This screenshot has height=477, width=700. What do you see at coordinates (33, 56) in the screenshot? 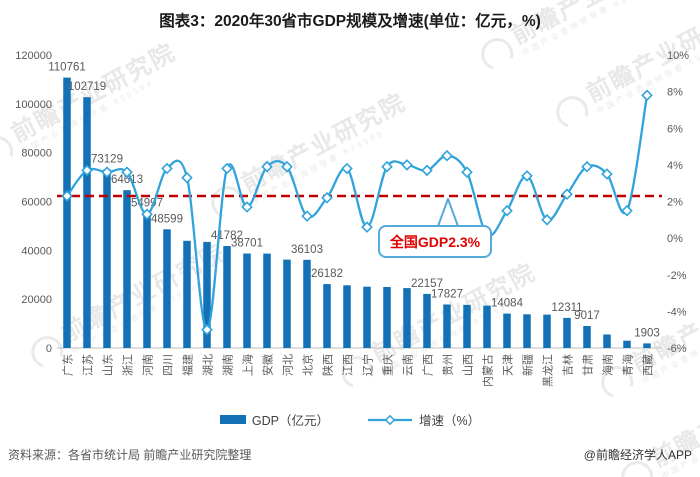
I see `y-axis-left-tick: 120000` at bounding box center [33, 56].